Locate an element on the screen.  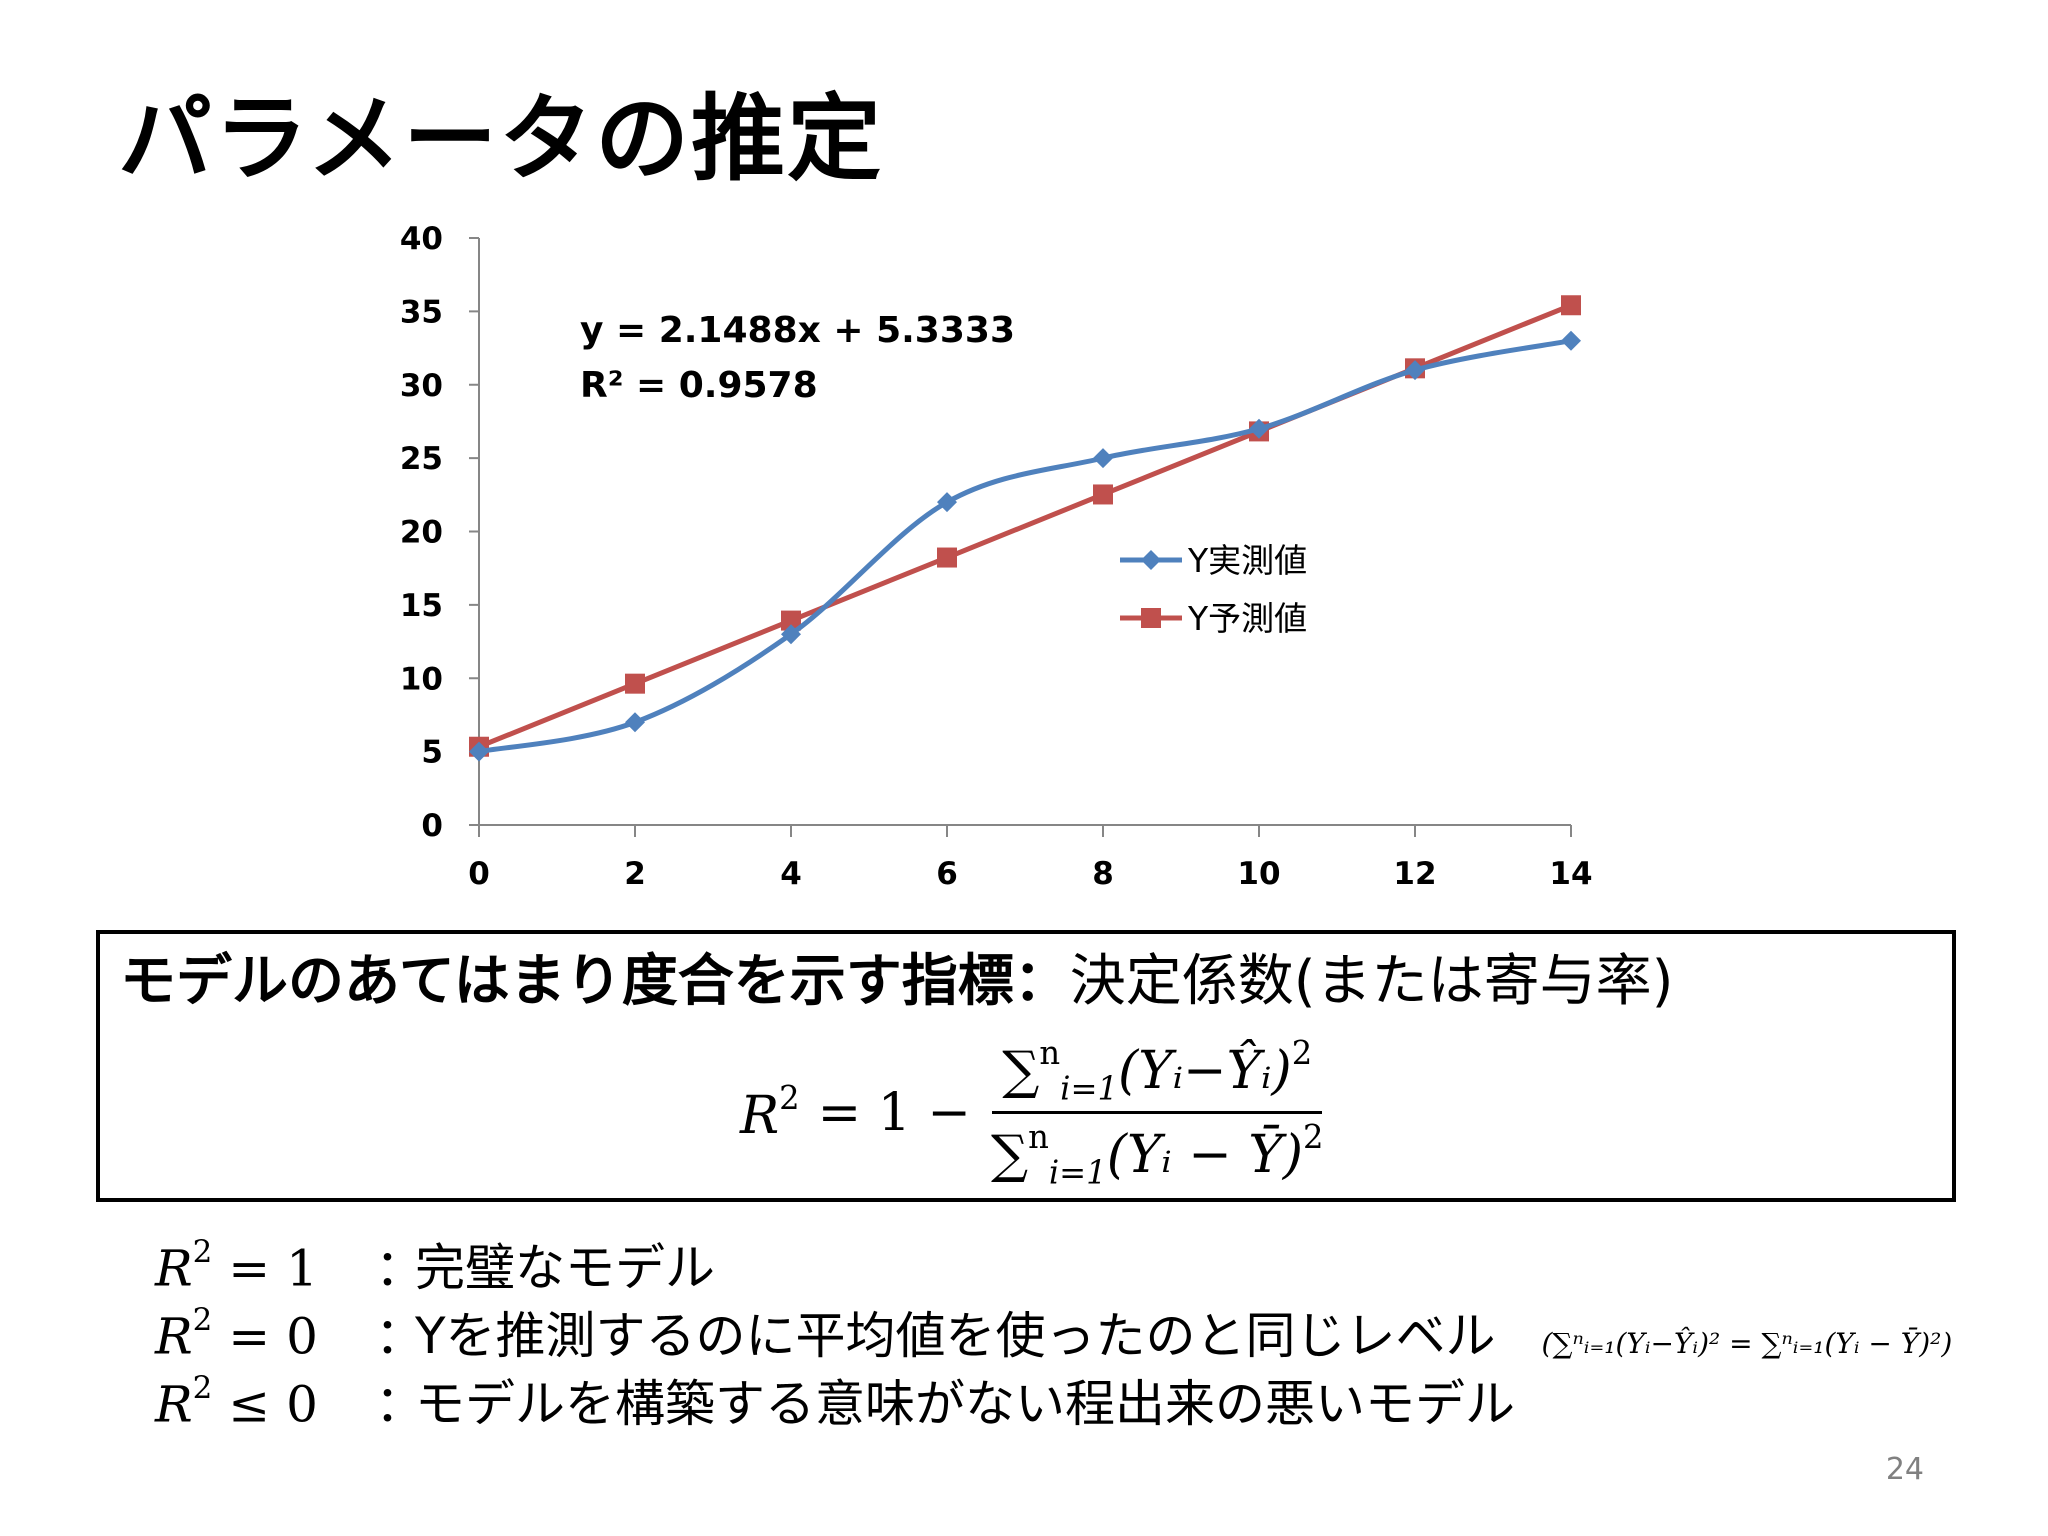
legend-label: Y実測値 is located at coordinates (1247, 560).